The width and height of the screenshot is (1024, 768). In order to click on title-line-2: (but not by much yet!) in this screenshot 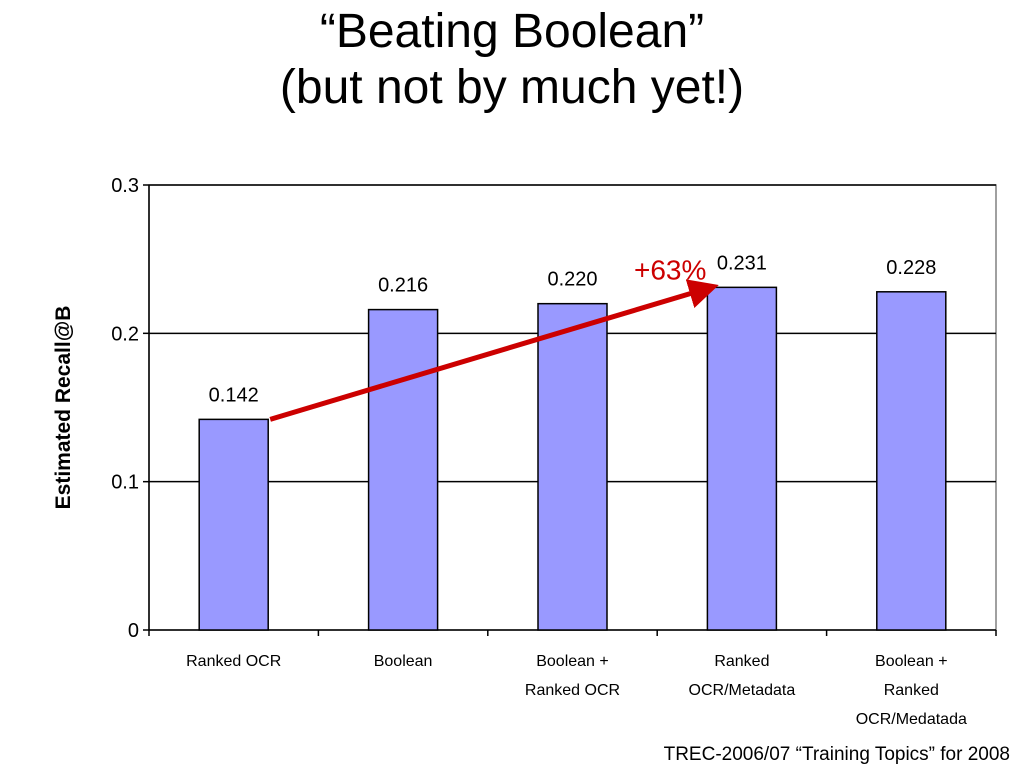, I will do `click(512, 87)`.